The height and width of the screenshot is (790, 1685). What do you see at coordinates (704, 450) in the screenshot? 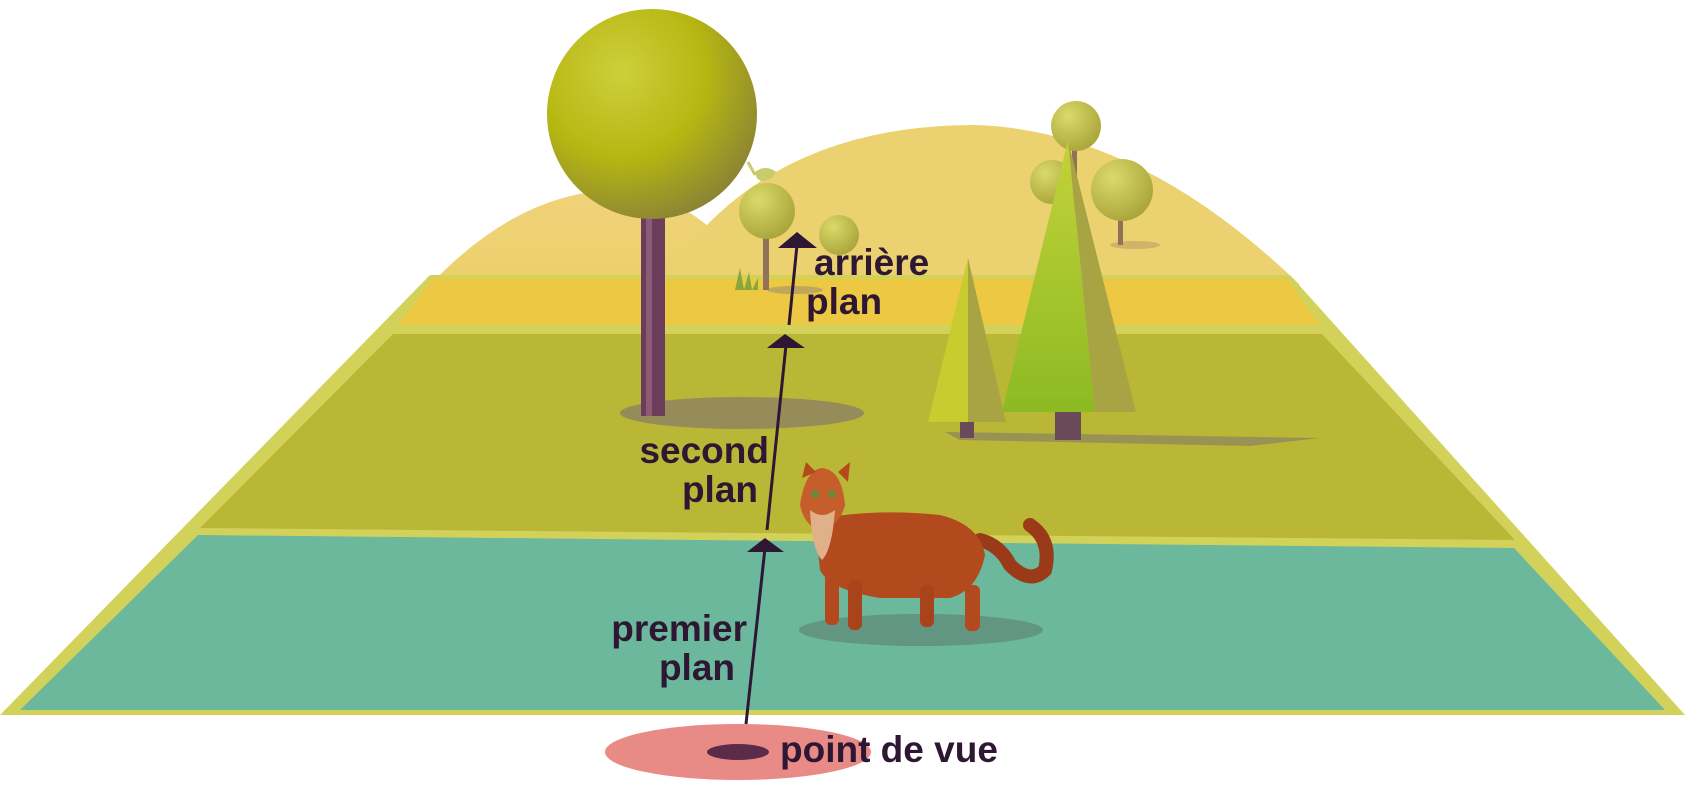
I see `label-middleground-line1: second` at bounding box center [704, 450].